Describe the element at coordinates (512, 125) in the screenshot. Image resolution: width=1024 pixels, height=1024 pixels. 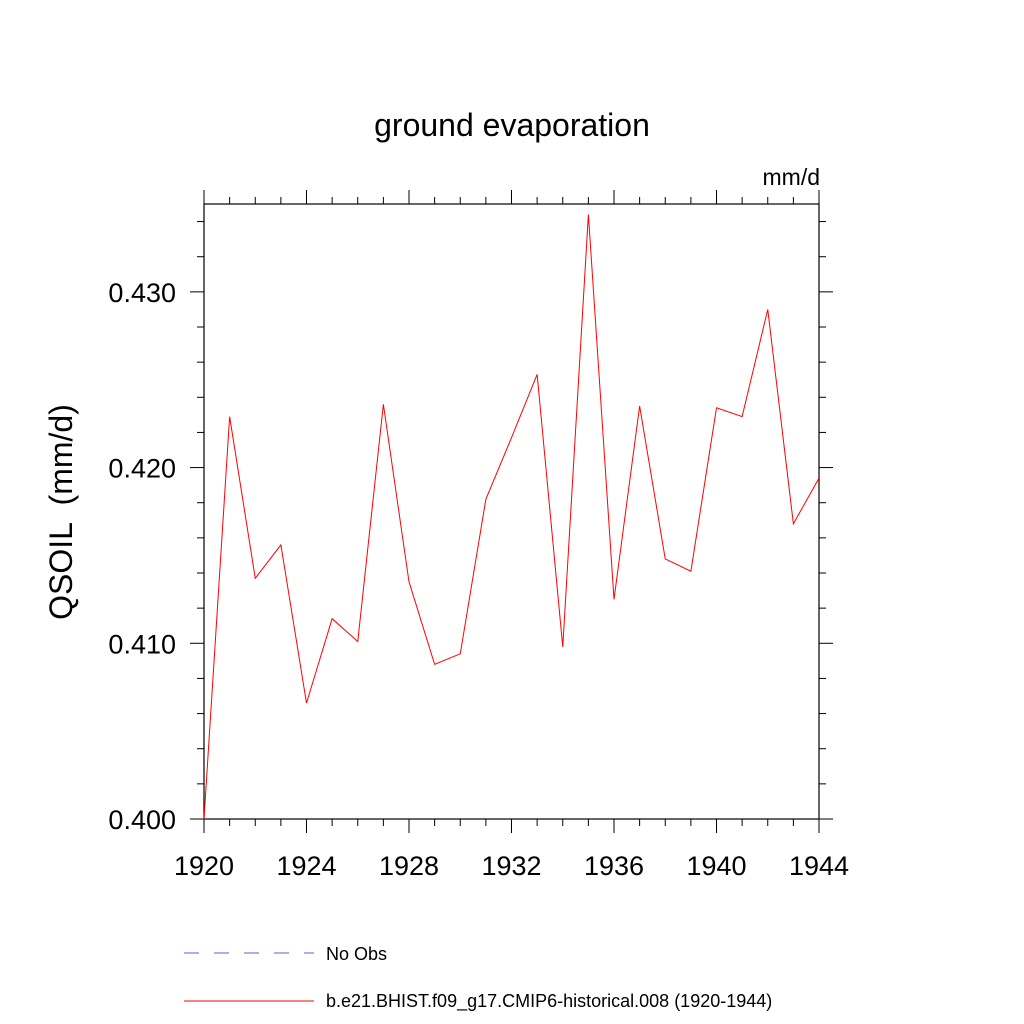
I see `chart-title: ground evaporation` at that location.